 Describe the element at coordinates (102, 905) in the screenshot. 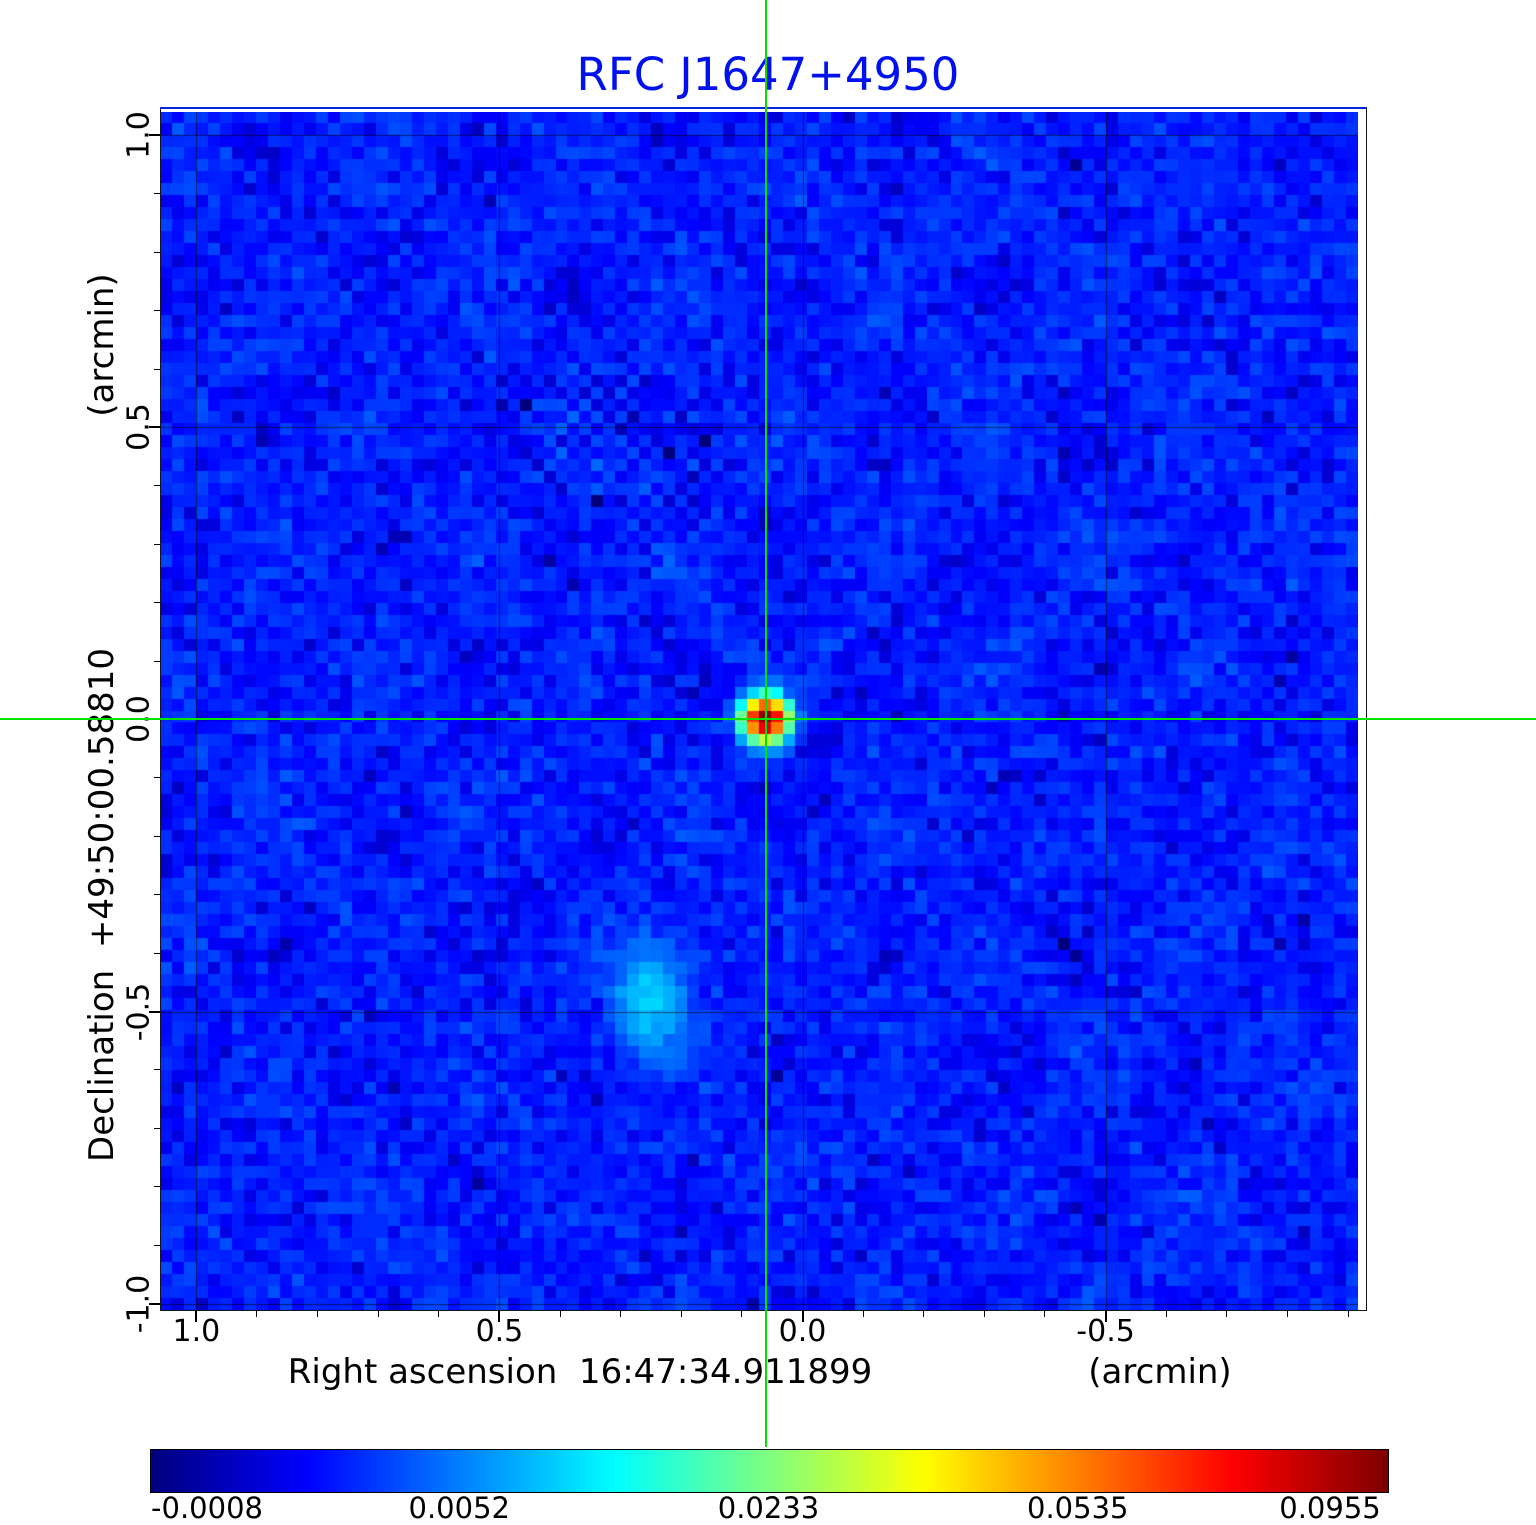

I see `y-axis-label: Declination +49:50:00.58810` at that location.